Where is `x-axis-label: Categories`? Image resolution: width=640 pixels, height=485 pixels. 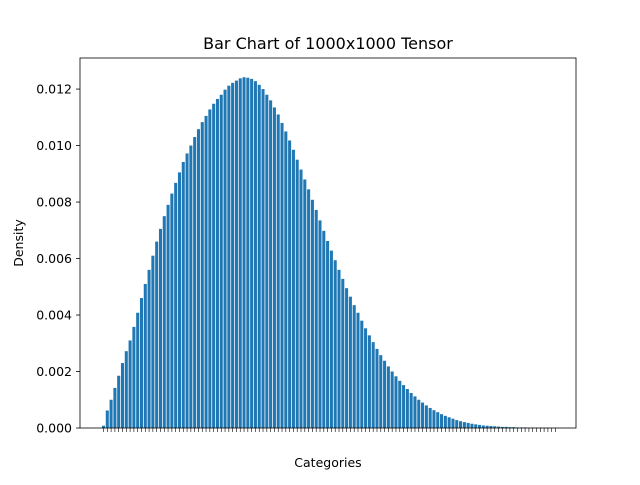 x-axis-label: Categories is located at coordinates (327, 462).